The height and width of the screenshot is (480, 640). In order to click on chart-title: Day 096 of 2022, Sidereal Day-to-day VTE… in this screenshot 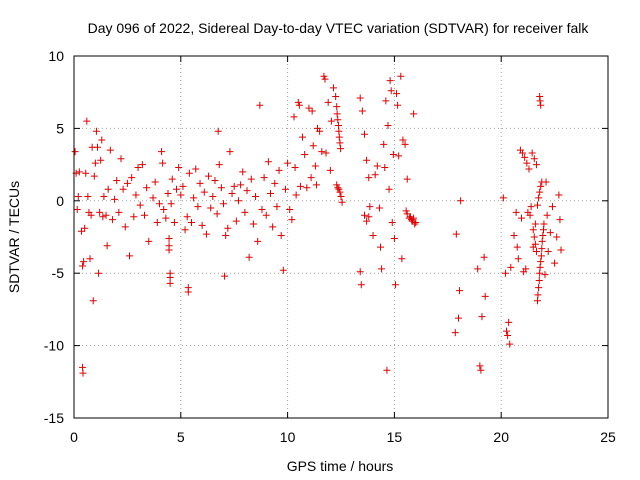, I will do `click(339, 28)`.